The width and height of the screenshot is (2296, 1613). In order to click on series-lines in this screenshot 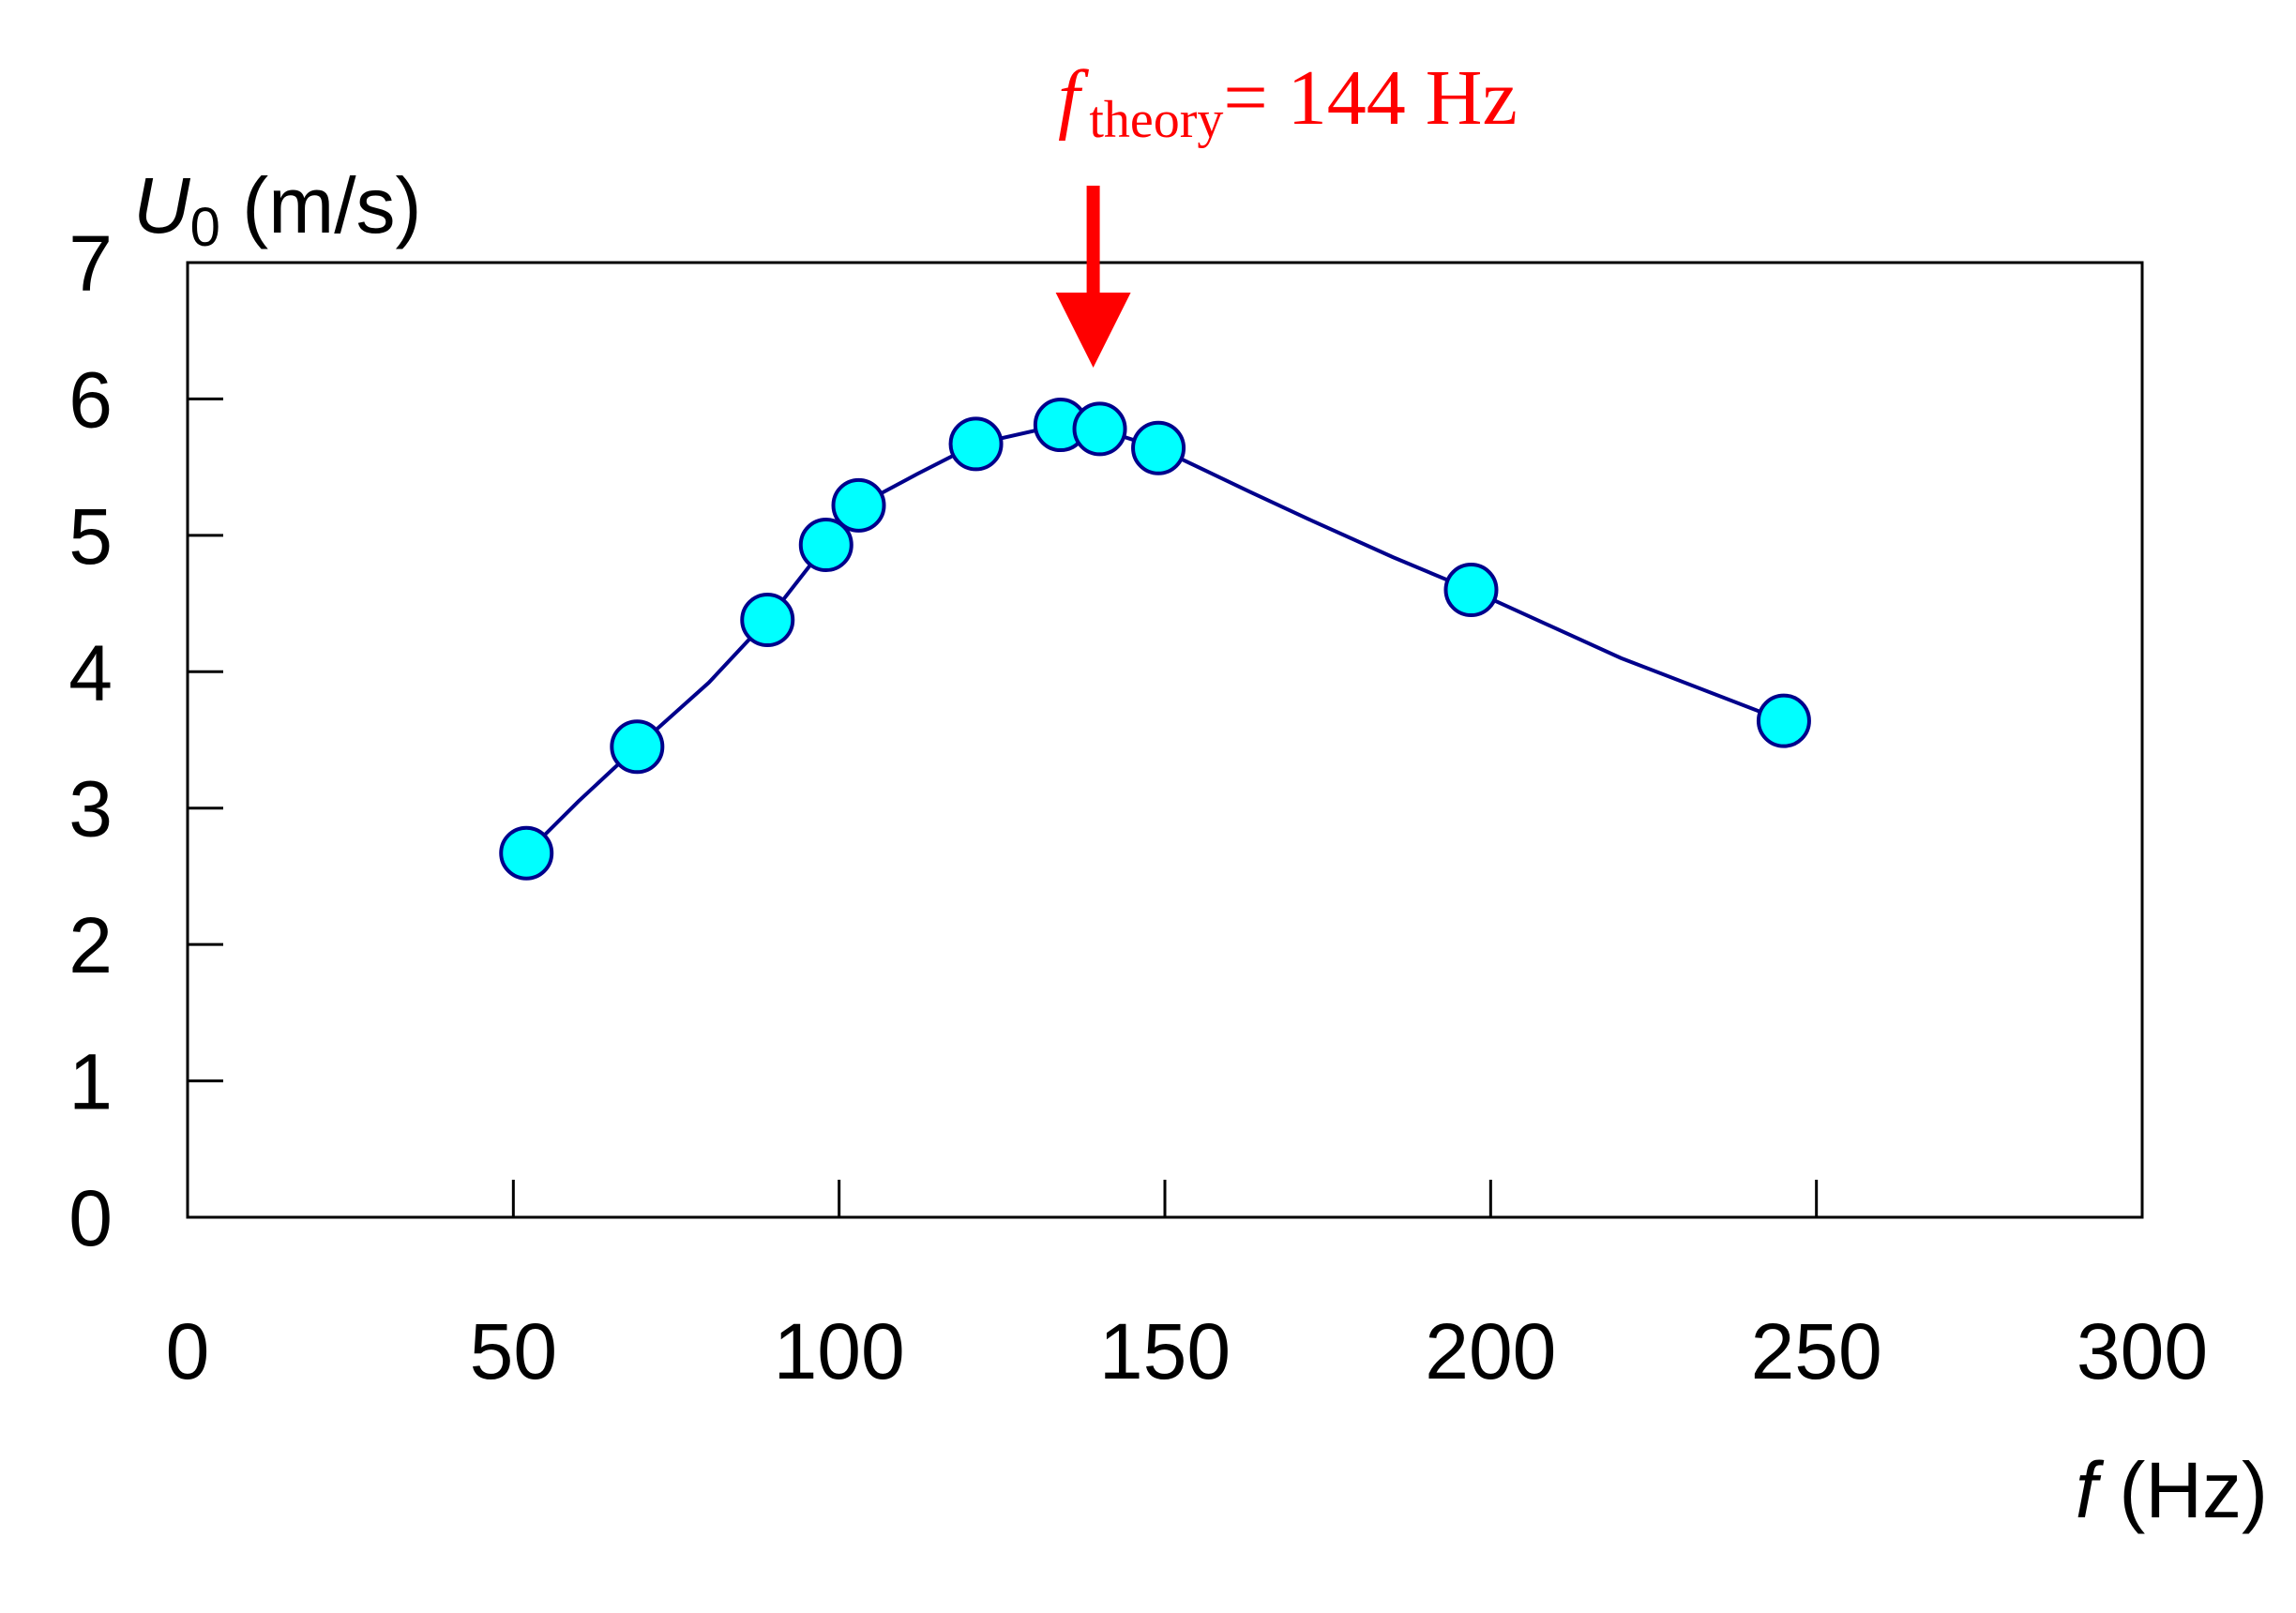, I will do `click(1154, 639)`.